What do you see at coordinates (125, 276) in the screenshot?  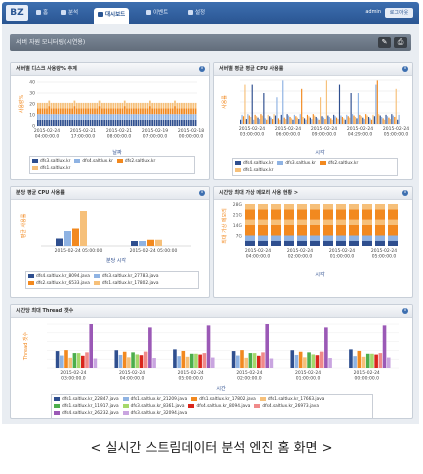 I see `legend-item: dfs3.saltlux.kr_27783.java` at bounding box center [125, 276].